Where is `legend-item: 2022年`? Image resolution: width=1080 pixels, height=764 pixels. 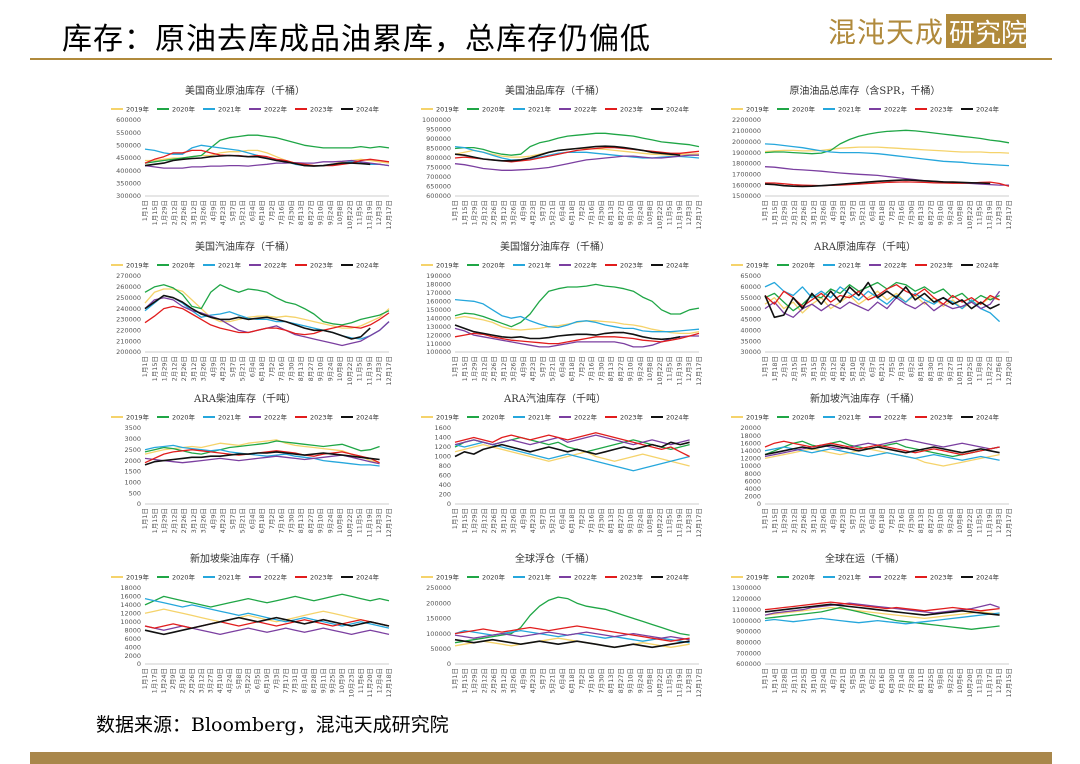 legend-item: 2022年 is located at coordinates (578, 577).